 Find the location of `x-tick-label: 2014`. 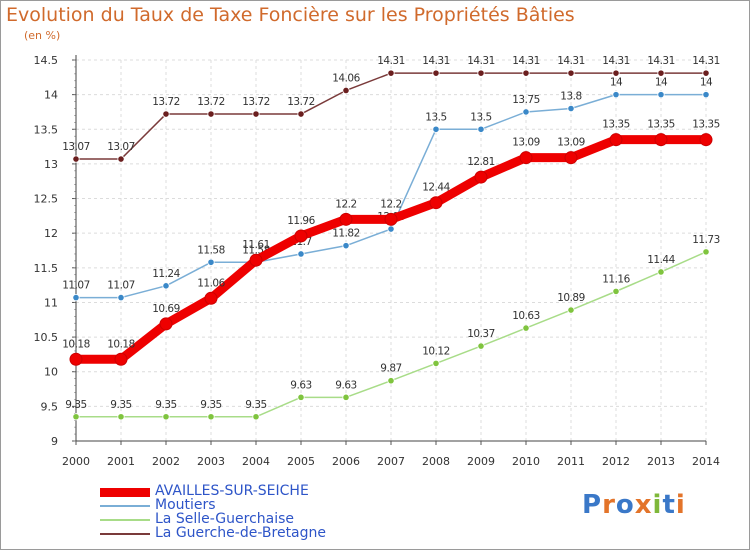

x-tick-label: 2014 is located at coordinates (706, 461).